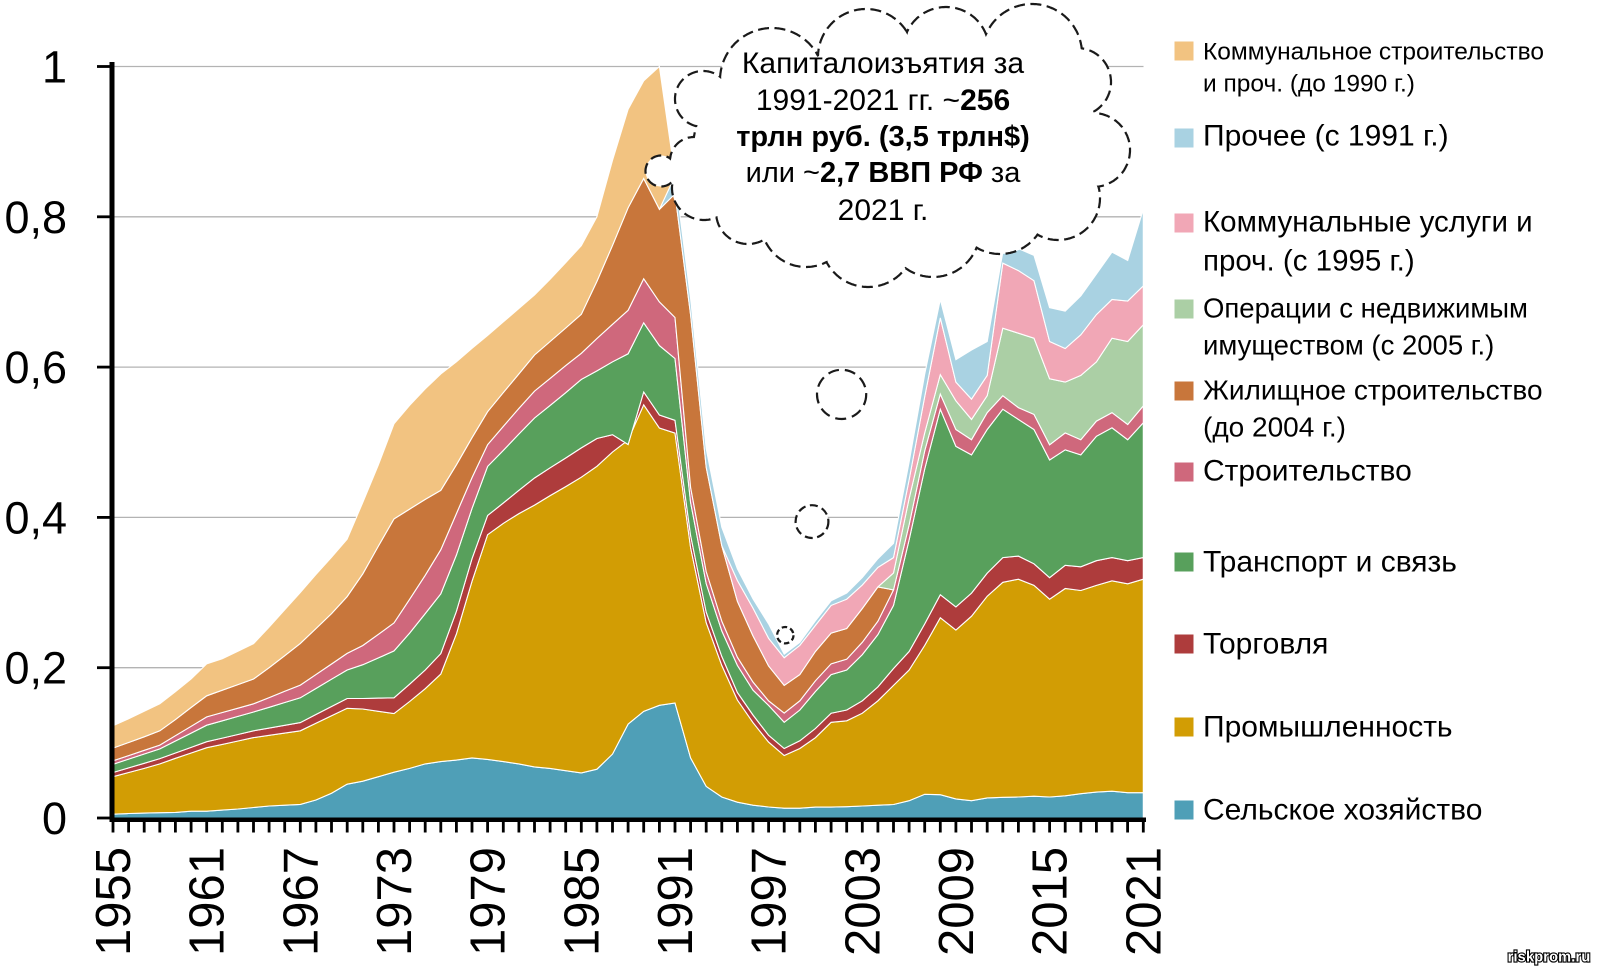  What do you see at coordinates (883, 63) in the screenshot?
I see `svg-text: Капиталоизъятия за` at bounding box center [883, 63].